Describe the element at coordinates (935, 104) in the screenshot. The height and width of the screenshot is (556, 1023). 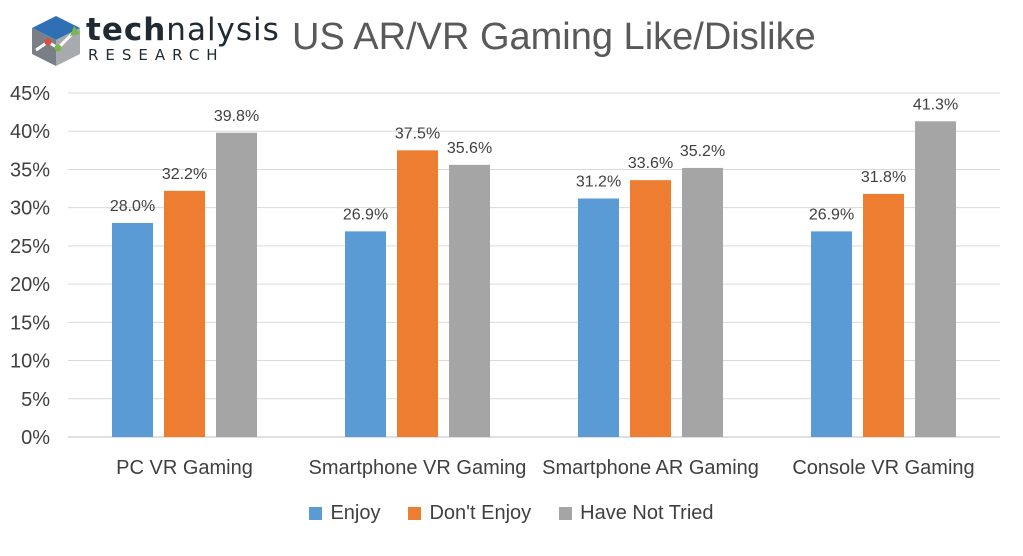
I see `data-label: 41.3%` at that location.